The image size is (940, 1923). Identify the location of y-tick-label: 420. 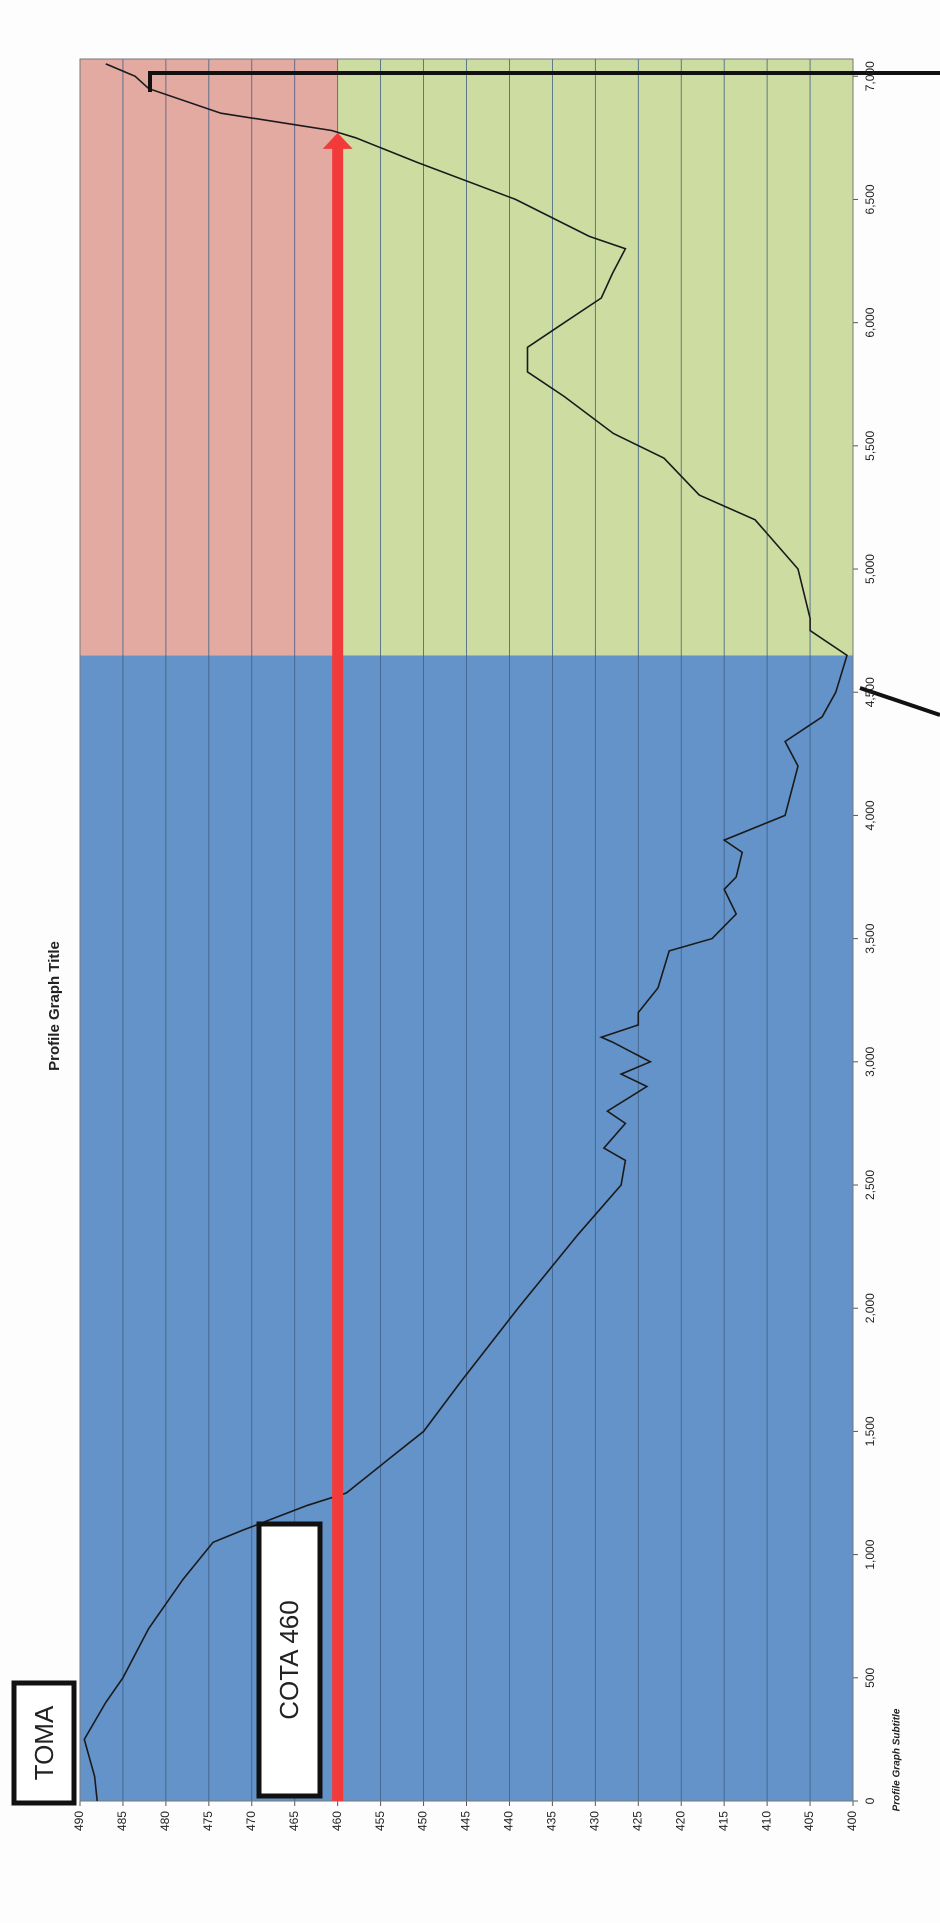
(680, 1821).